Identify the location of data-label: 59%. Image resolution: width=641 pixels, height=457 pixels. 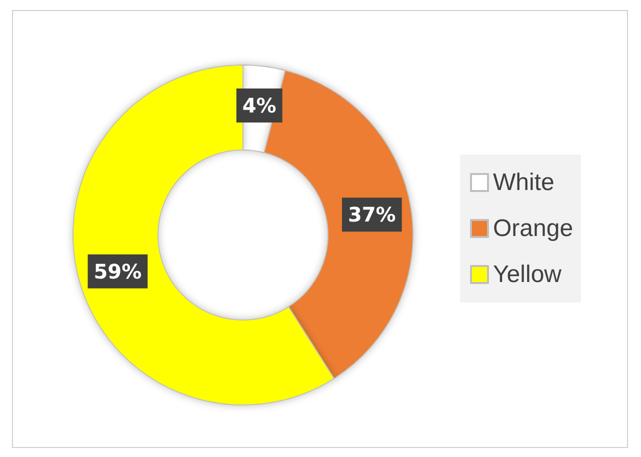
(118, 271).